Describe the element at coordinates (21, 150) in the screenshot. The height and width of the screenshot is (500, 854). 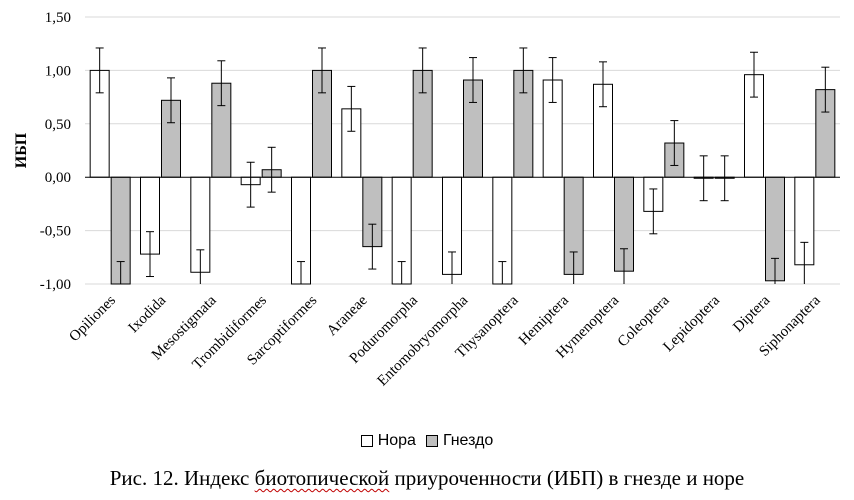
I see `y-axis-label: ИБП` at that location.